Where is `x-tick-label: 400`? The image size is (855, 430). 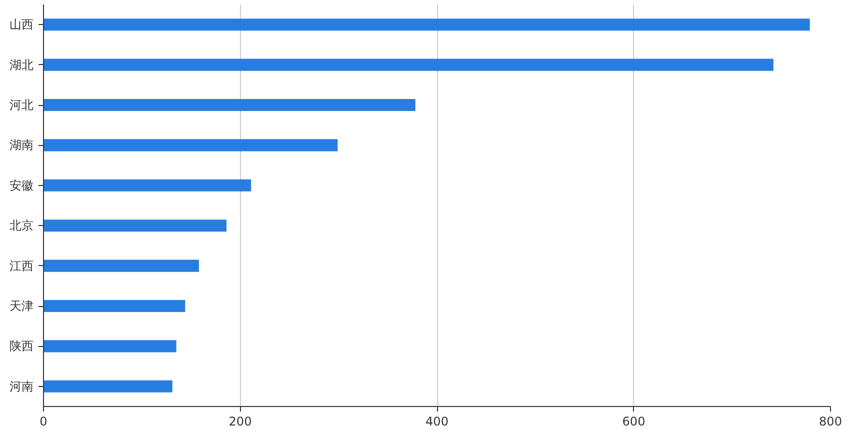
x-tick-label: 400 is located at coordinates (437, 421).